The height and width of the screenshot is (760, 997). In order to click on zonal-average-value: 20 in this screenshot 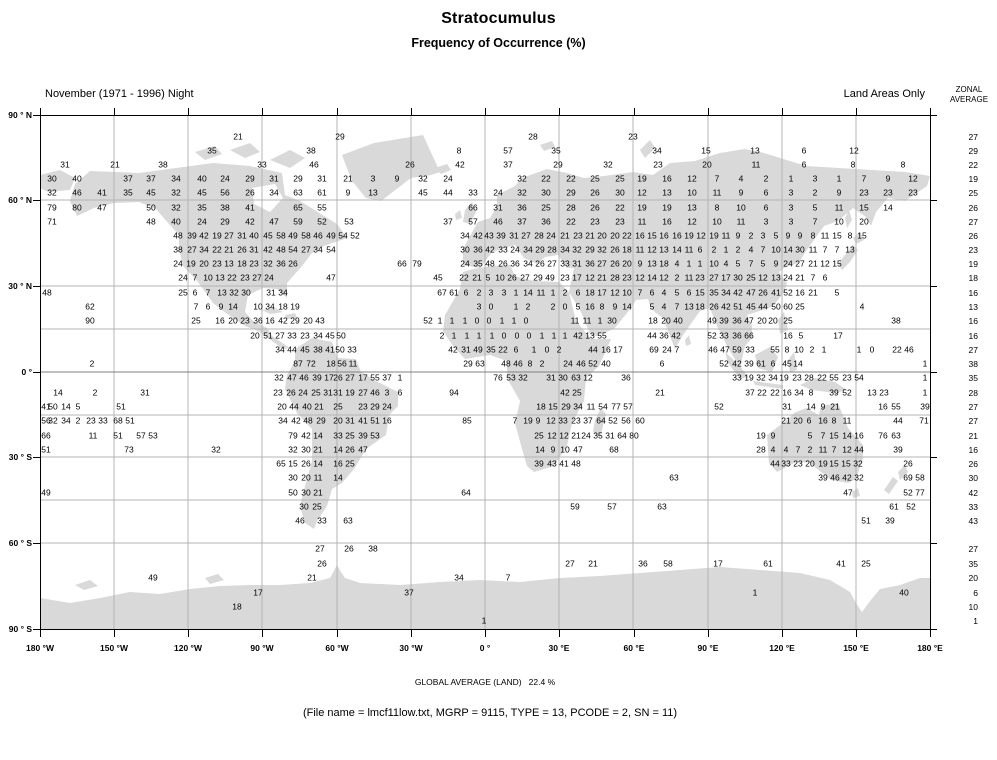, I will do `click(973, 578)`.